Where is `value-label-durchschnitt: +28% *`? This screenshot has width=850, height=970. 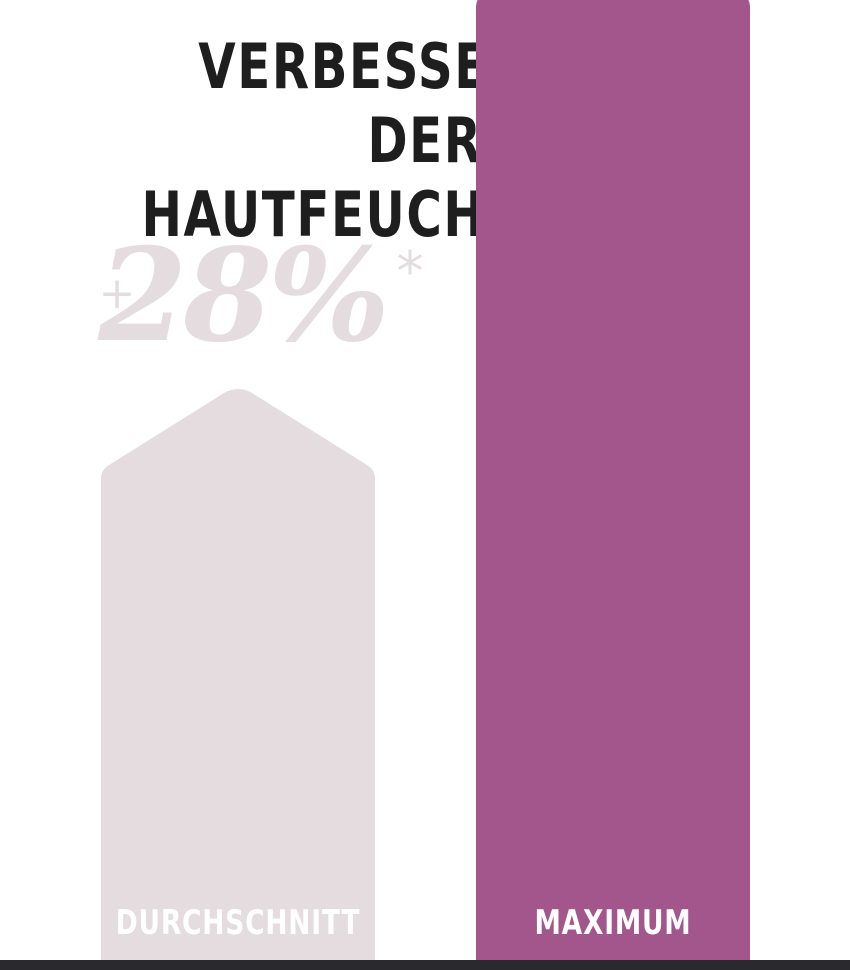 value-label-durchschnitt: +28% * is located at coordinates (260, 296).